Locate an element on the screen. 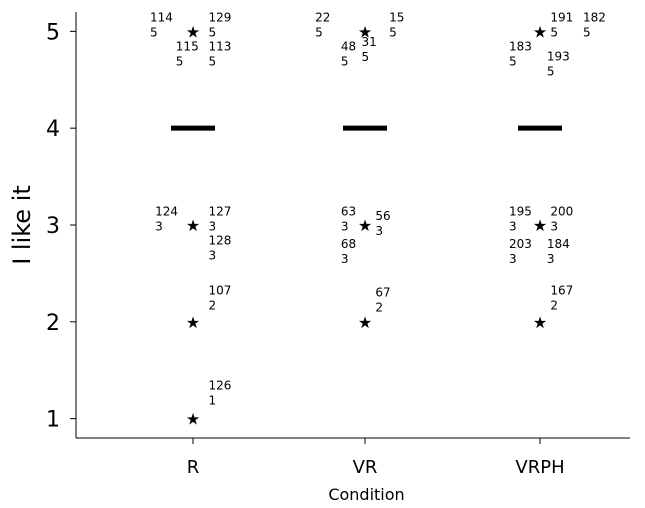 This screenshot has width=645, height=508. outlier-annotation: 200 3 is located at coordinates (561, 218).